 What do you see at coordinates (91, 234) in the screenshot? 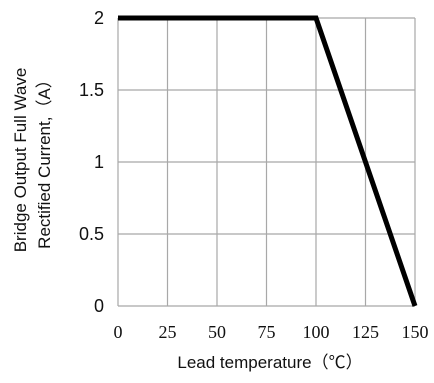
I see `y-tick-label: 0.5` at bounding box center [91, 234].